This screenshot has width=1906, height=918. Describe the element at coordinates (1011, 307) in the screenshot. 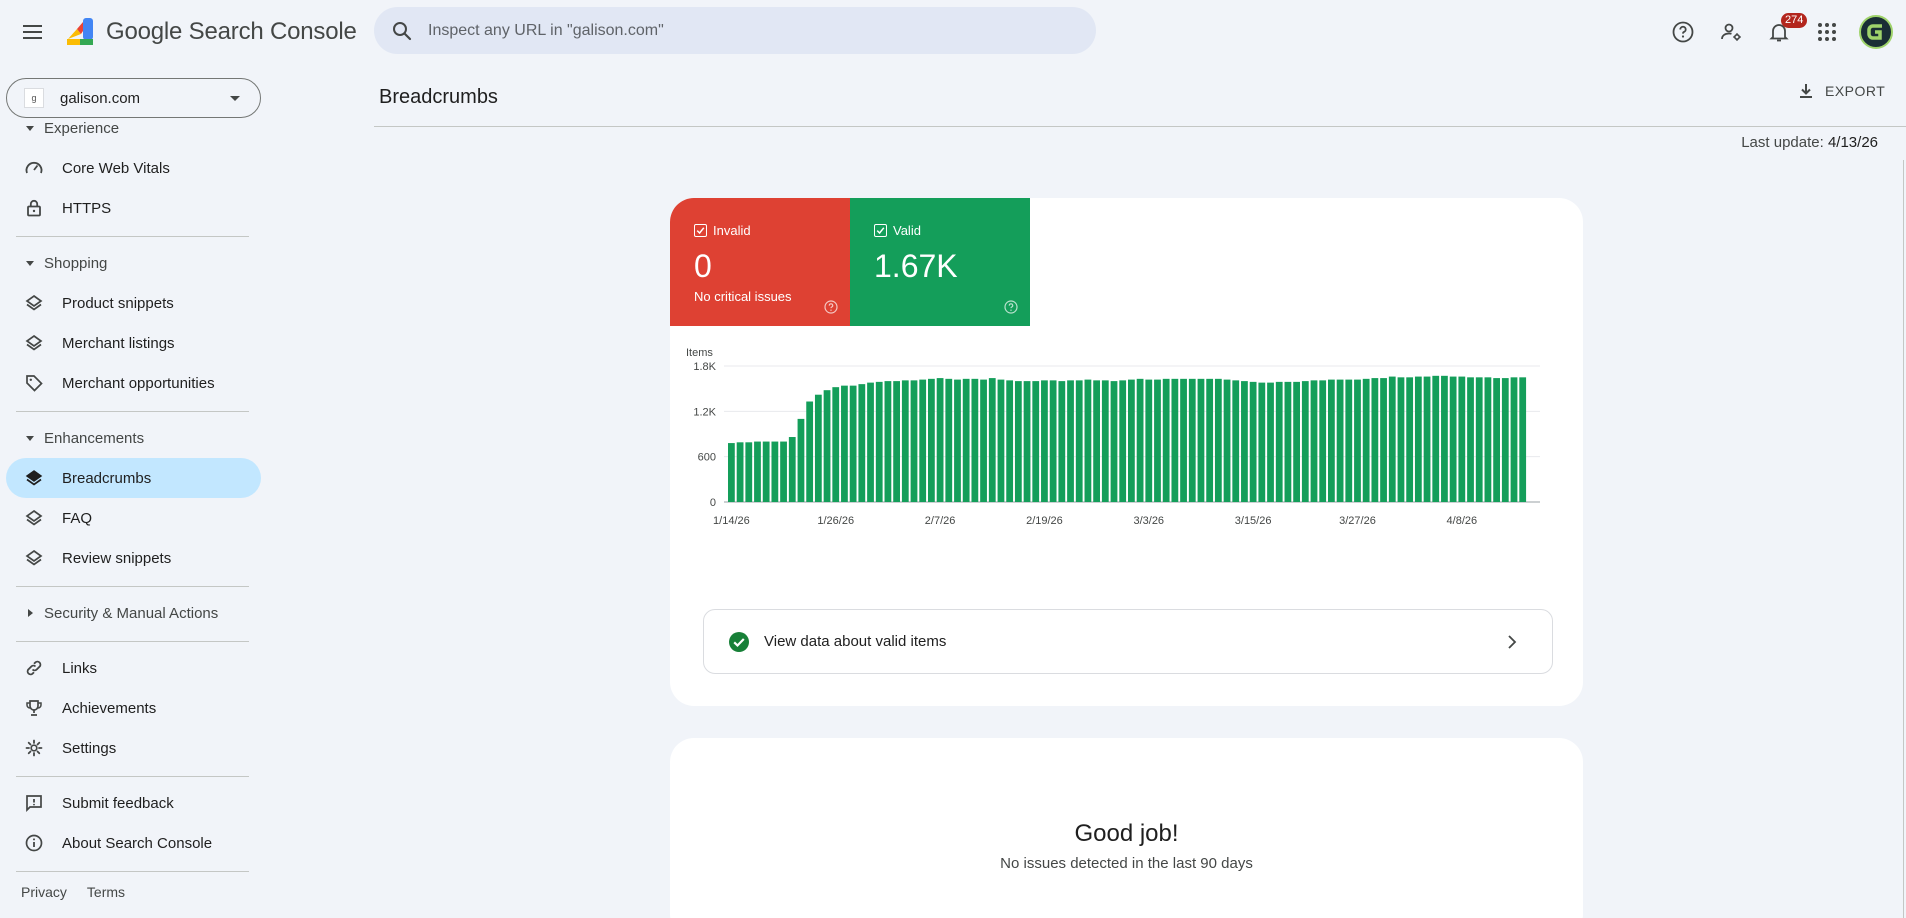

I see `help-circle-icon` at that location.